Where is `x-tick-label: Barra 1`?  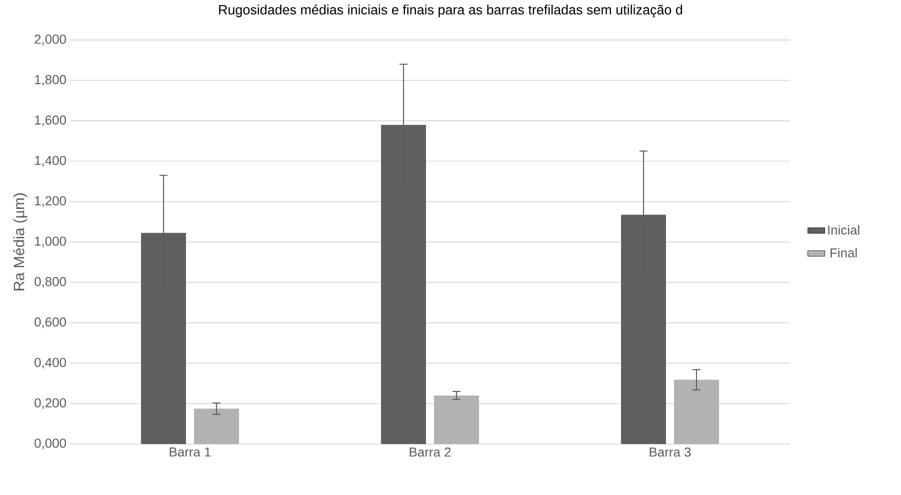 x-tick-label: Barra 1 is located at coordinates (190, 452).